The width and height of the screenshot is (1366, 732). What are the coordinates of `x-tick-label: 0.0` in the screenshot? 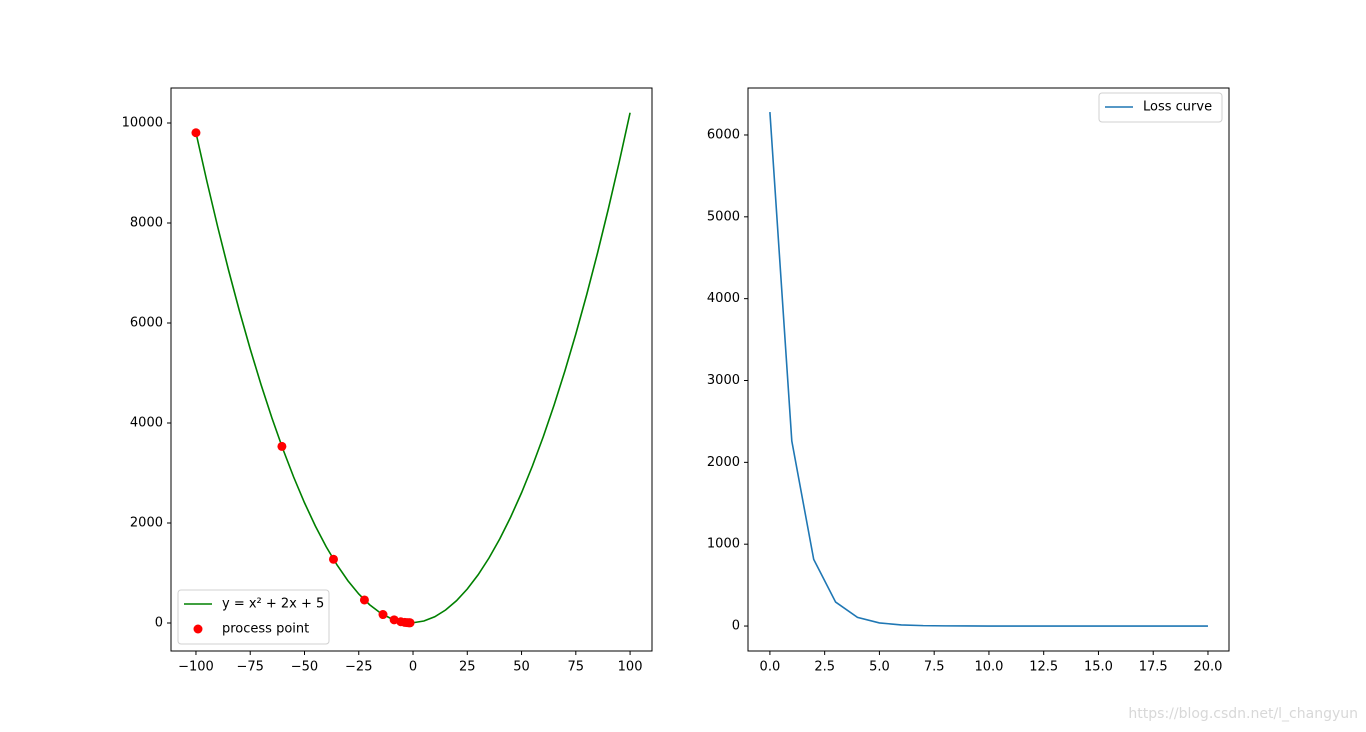 It's located at (770, 667).